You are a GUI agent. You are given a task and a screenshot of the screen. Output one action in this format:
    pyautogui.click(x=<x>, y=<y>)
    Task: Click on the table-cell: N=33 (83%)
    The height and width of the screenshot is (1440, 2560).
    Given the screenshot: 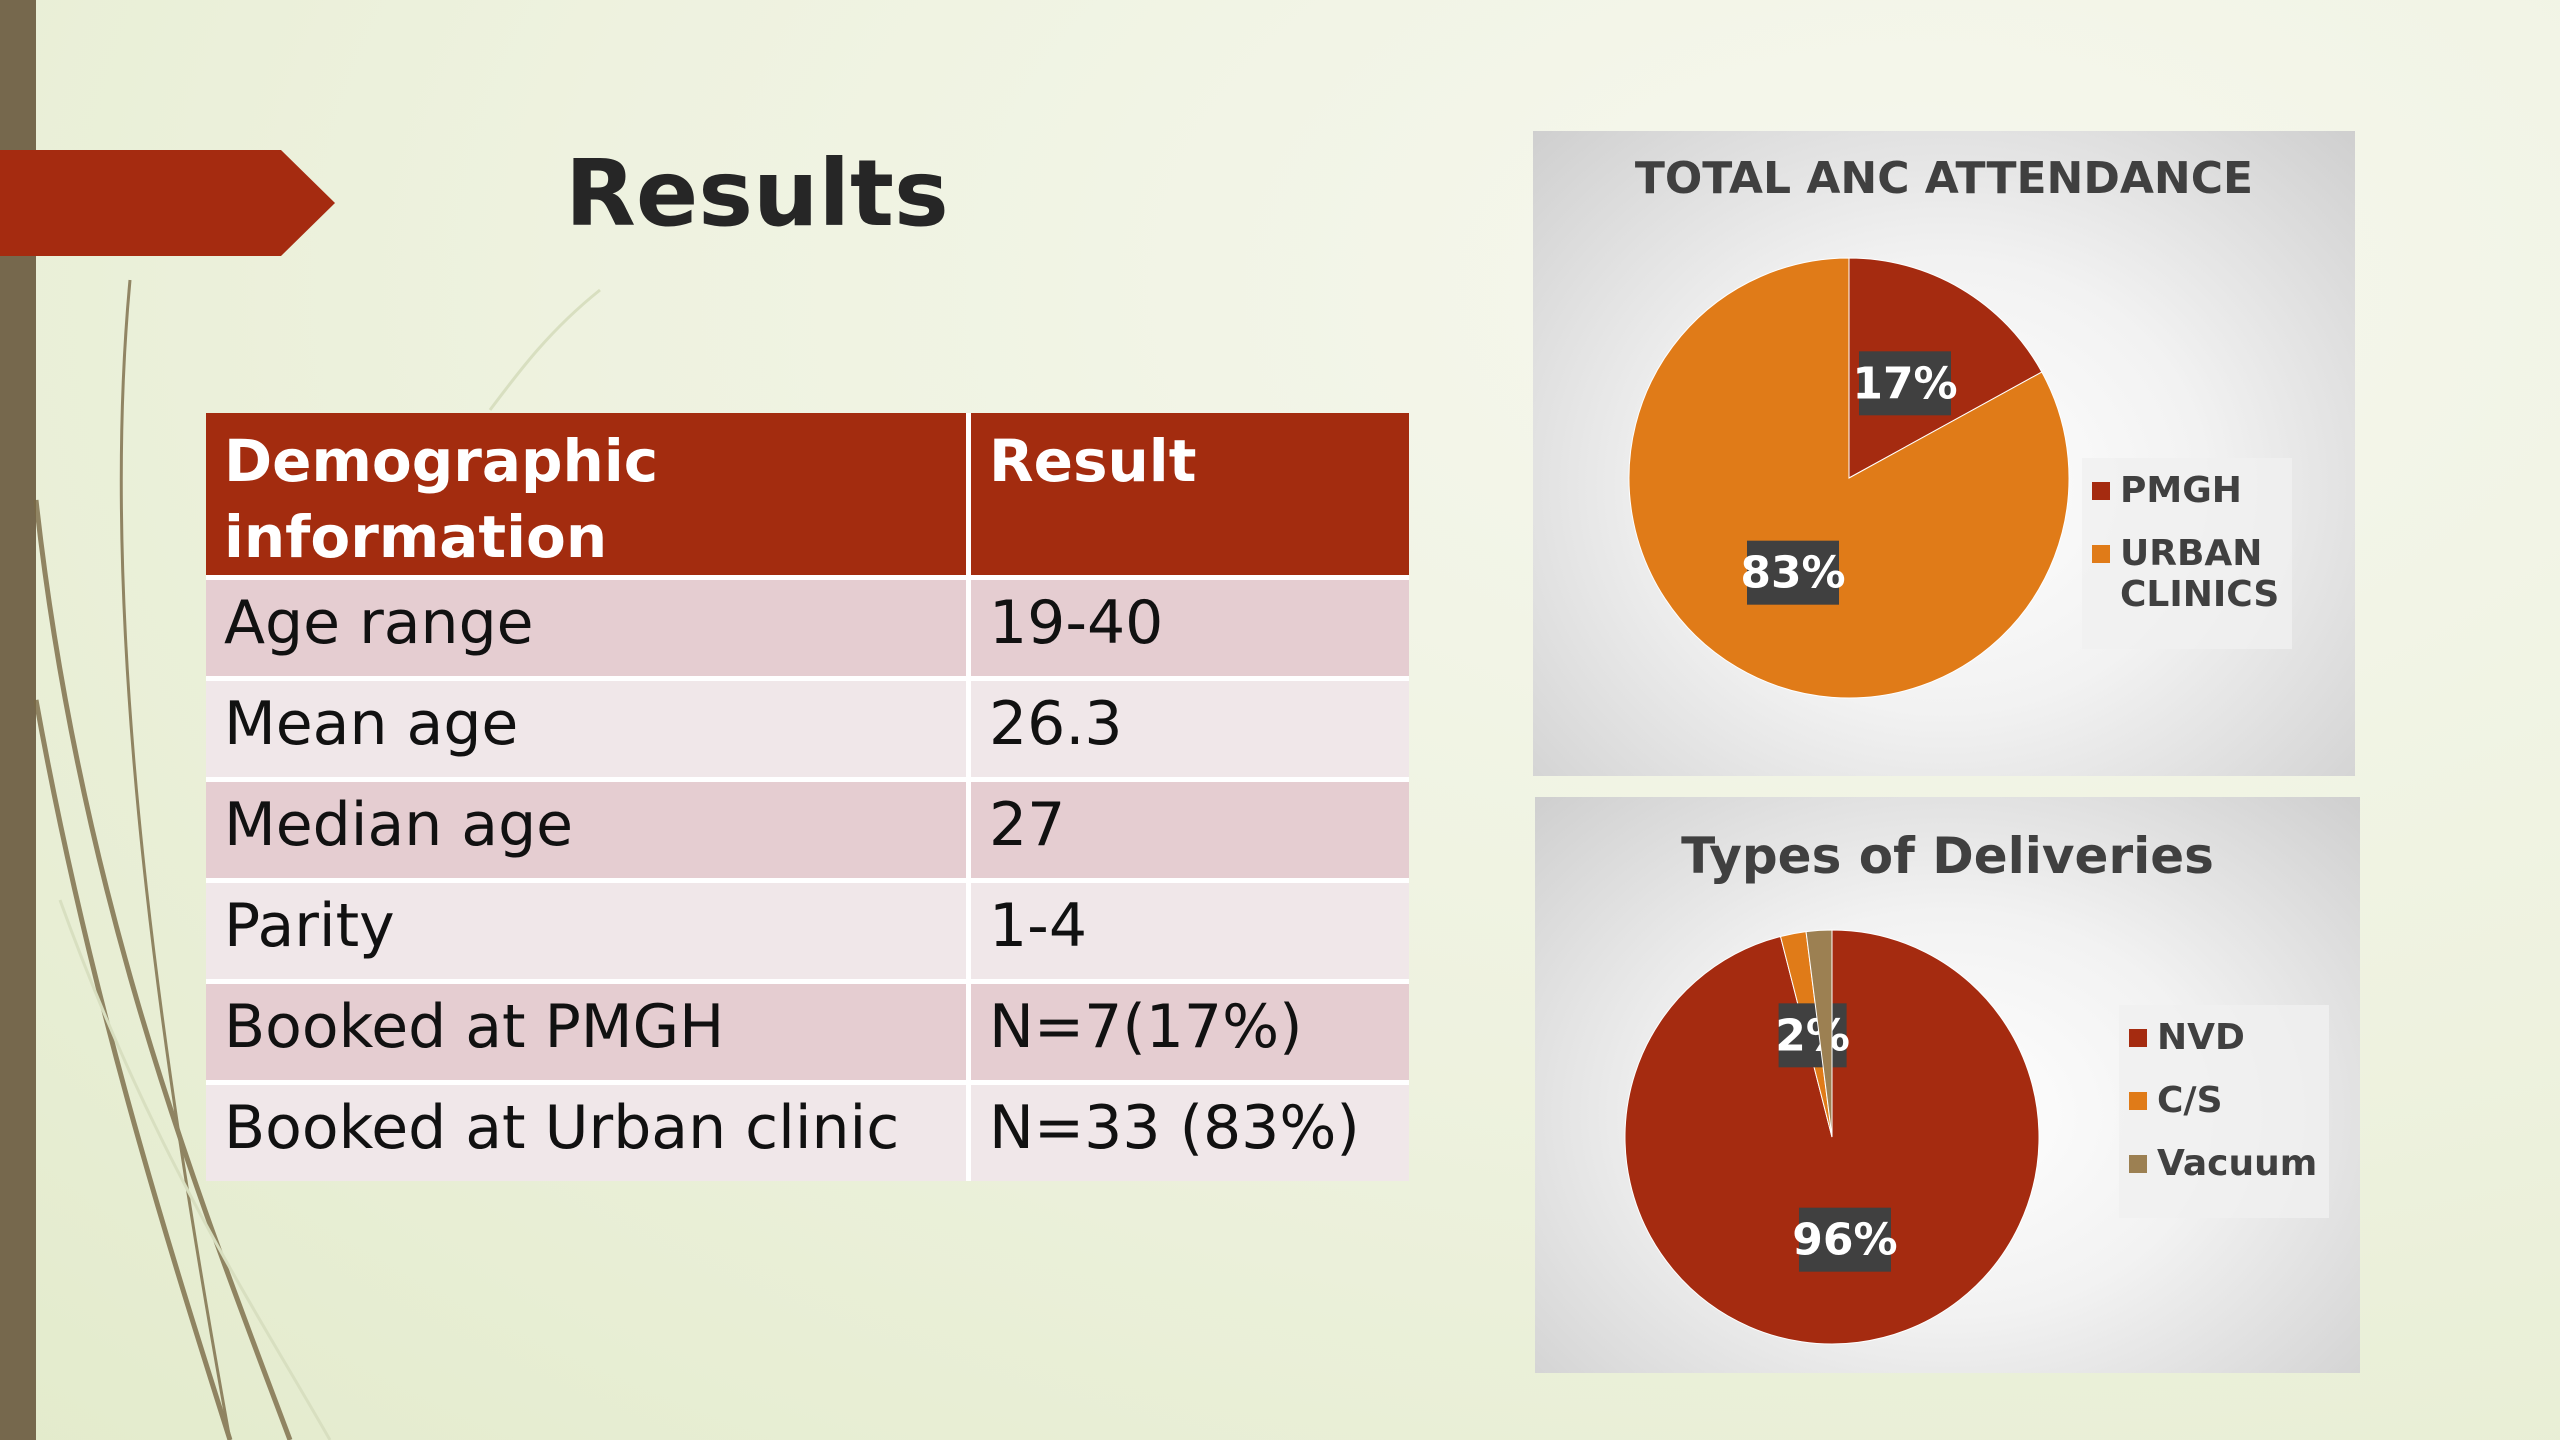 What is the action you would take?
    pyautogui.click(x=1187, y=1130)
    